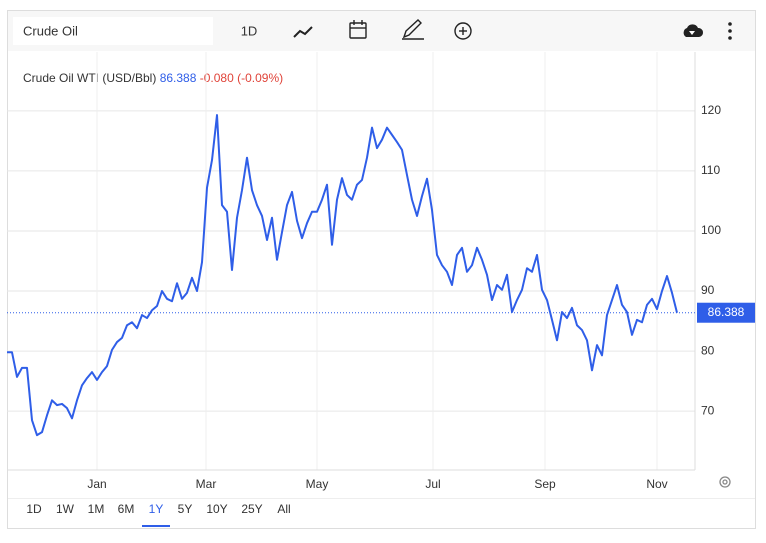 Image resolution: width=766 pixels, height=543 pixels. What do you see at coordinates (463, 31) in the screenshot?
I see `add-icon` at bounding box center [463, 31].